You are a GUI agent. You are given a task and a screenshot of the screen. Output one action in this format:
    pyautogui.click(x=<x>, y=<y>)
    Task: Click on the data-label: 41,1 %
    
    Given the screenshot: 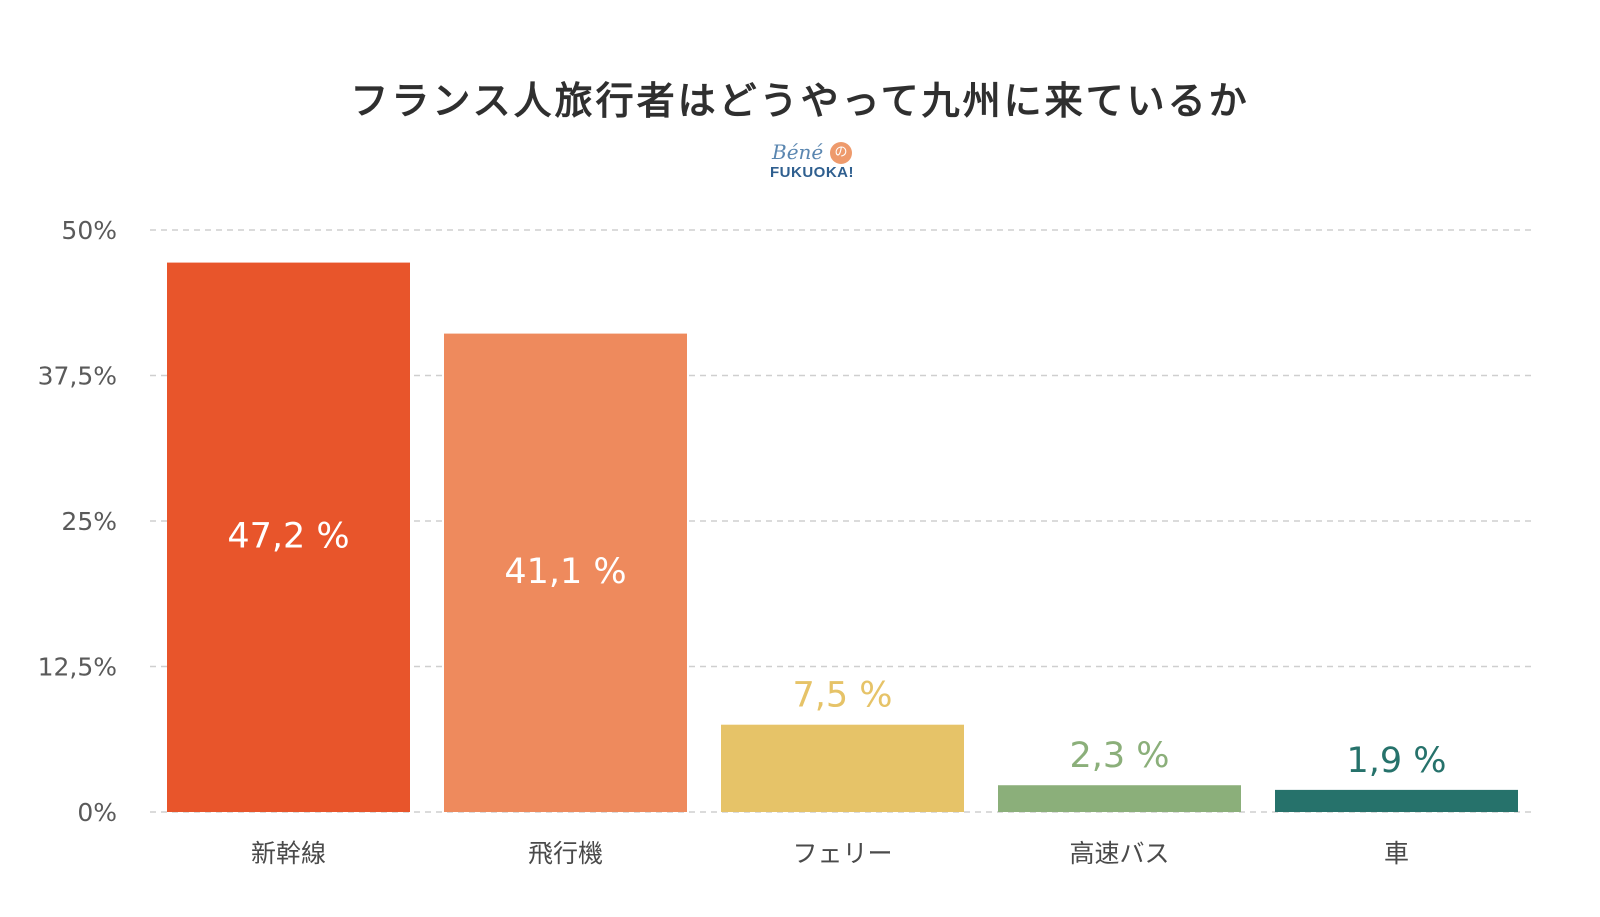 What is the action you would take?
    pyautogui.click(x=565, y=572)
    